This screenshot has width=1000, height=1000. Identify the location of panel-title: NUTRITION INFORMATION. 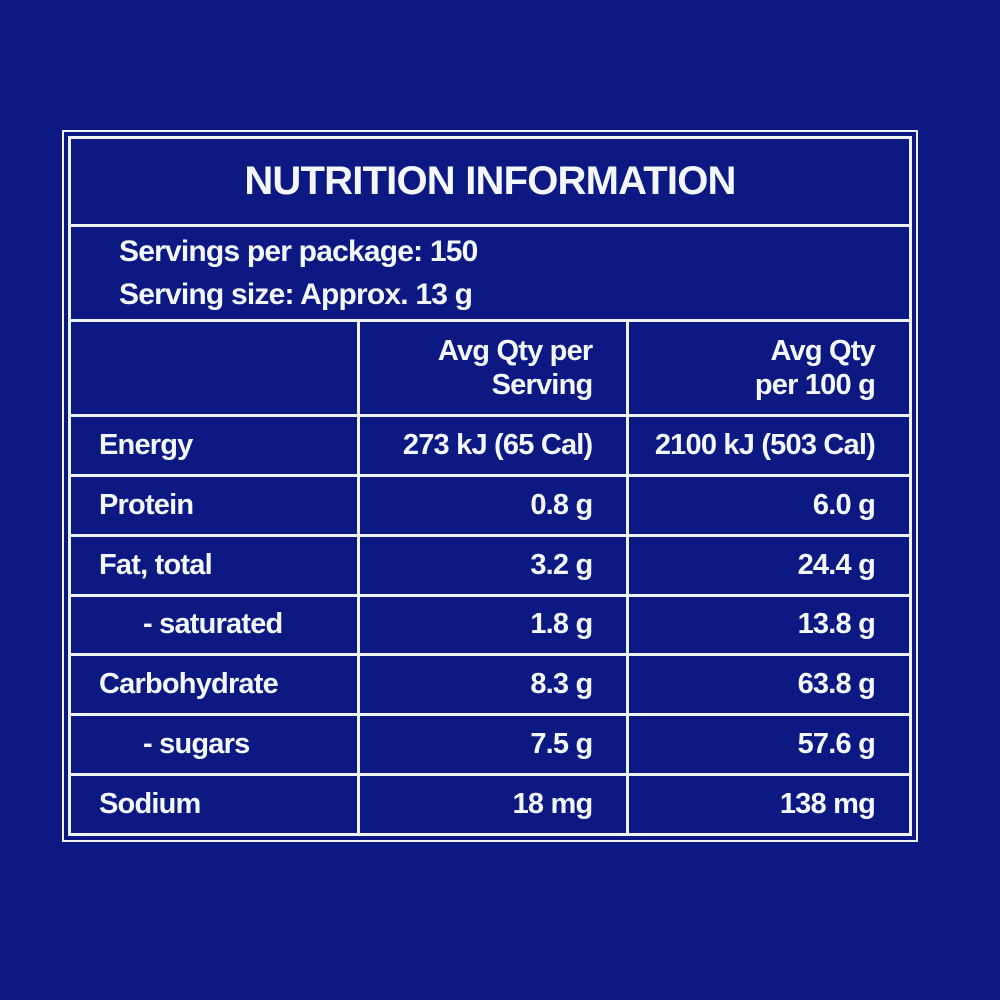
(490, 181).